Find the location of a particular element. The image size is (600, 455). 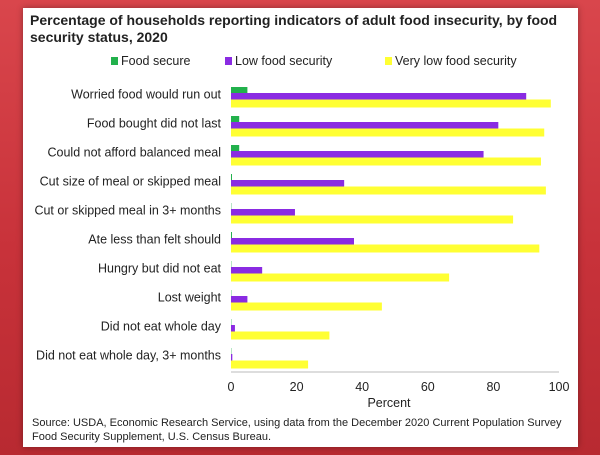

bar-very-low-food-security-food-bought-did-not-last is located at coordinates (388, 132).